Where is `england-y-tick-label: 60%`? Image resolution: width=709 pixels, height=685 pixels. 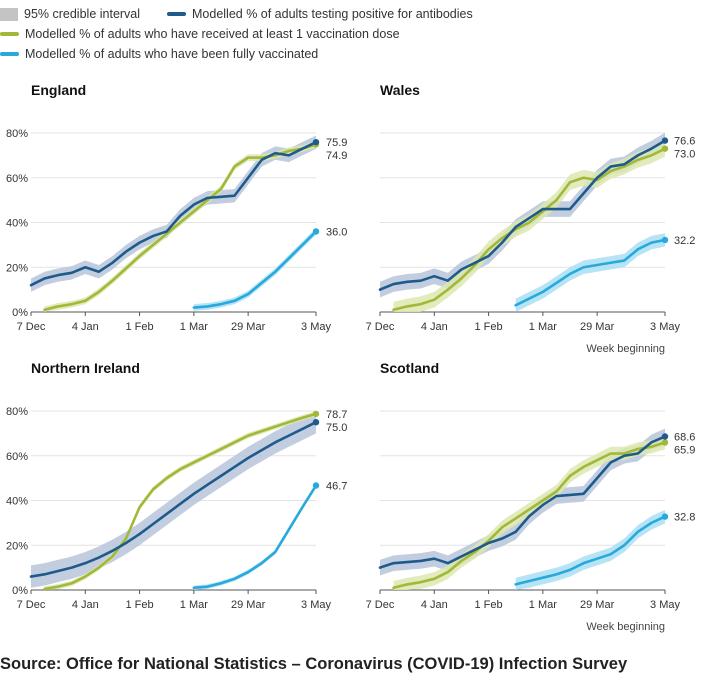 england-y-tick-label: 60% is located at coordinates (17, 179).